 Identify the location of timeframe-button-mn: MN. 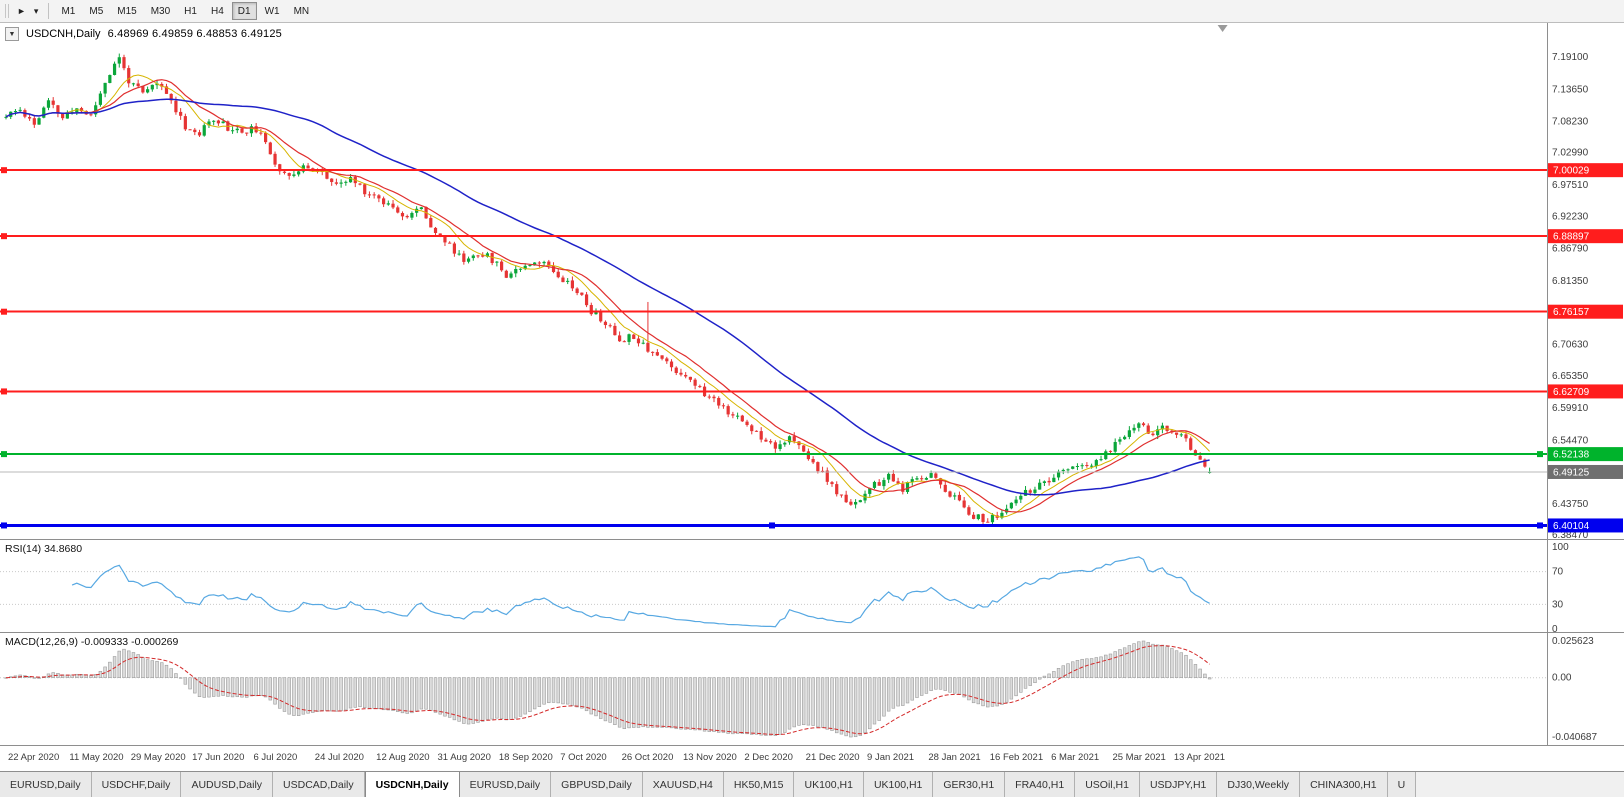
(302, 11).